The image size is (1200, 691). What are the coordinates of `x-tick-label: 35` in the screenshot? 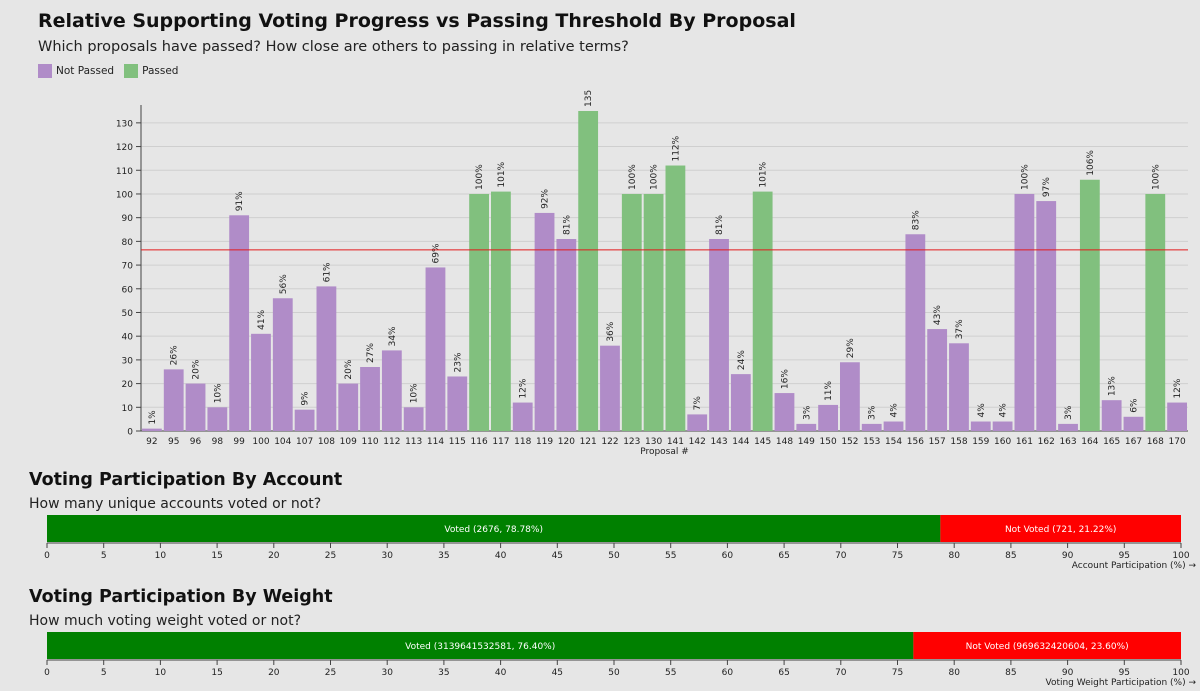 It's located at (443, 556).